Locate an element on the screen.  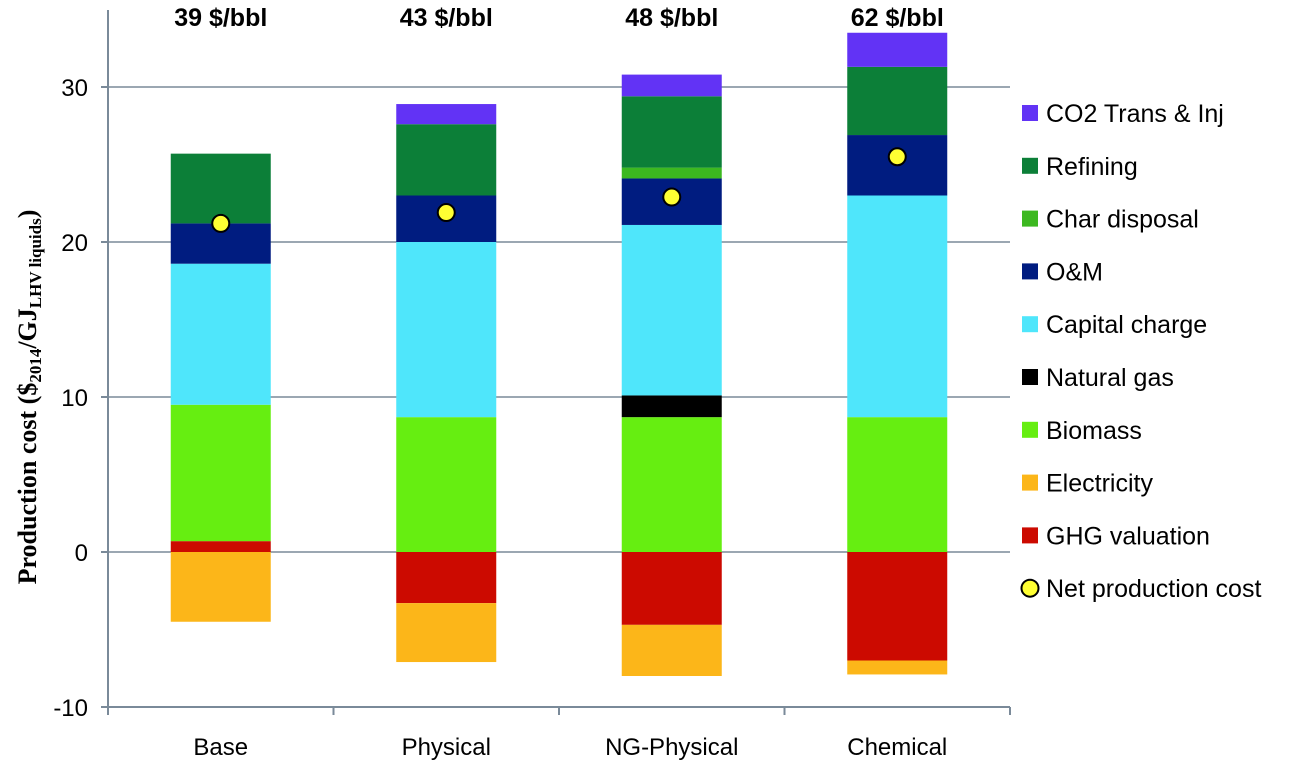
y-axis-label-subscript: LHV liquids is located at coordinates (35, 263).